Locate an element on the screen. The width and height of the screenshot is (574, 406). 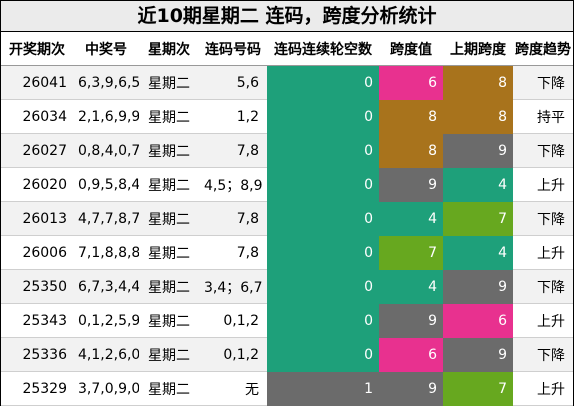
numbers-cell: 0,8,4,0,7 is located at coordinates (106, 150).